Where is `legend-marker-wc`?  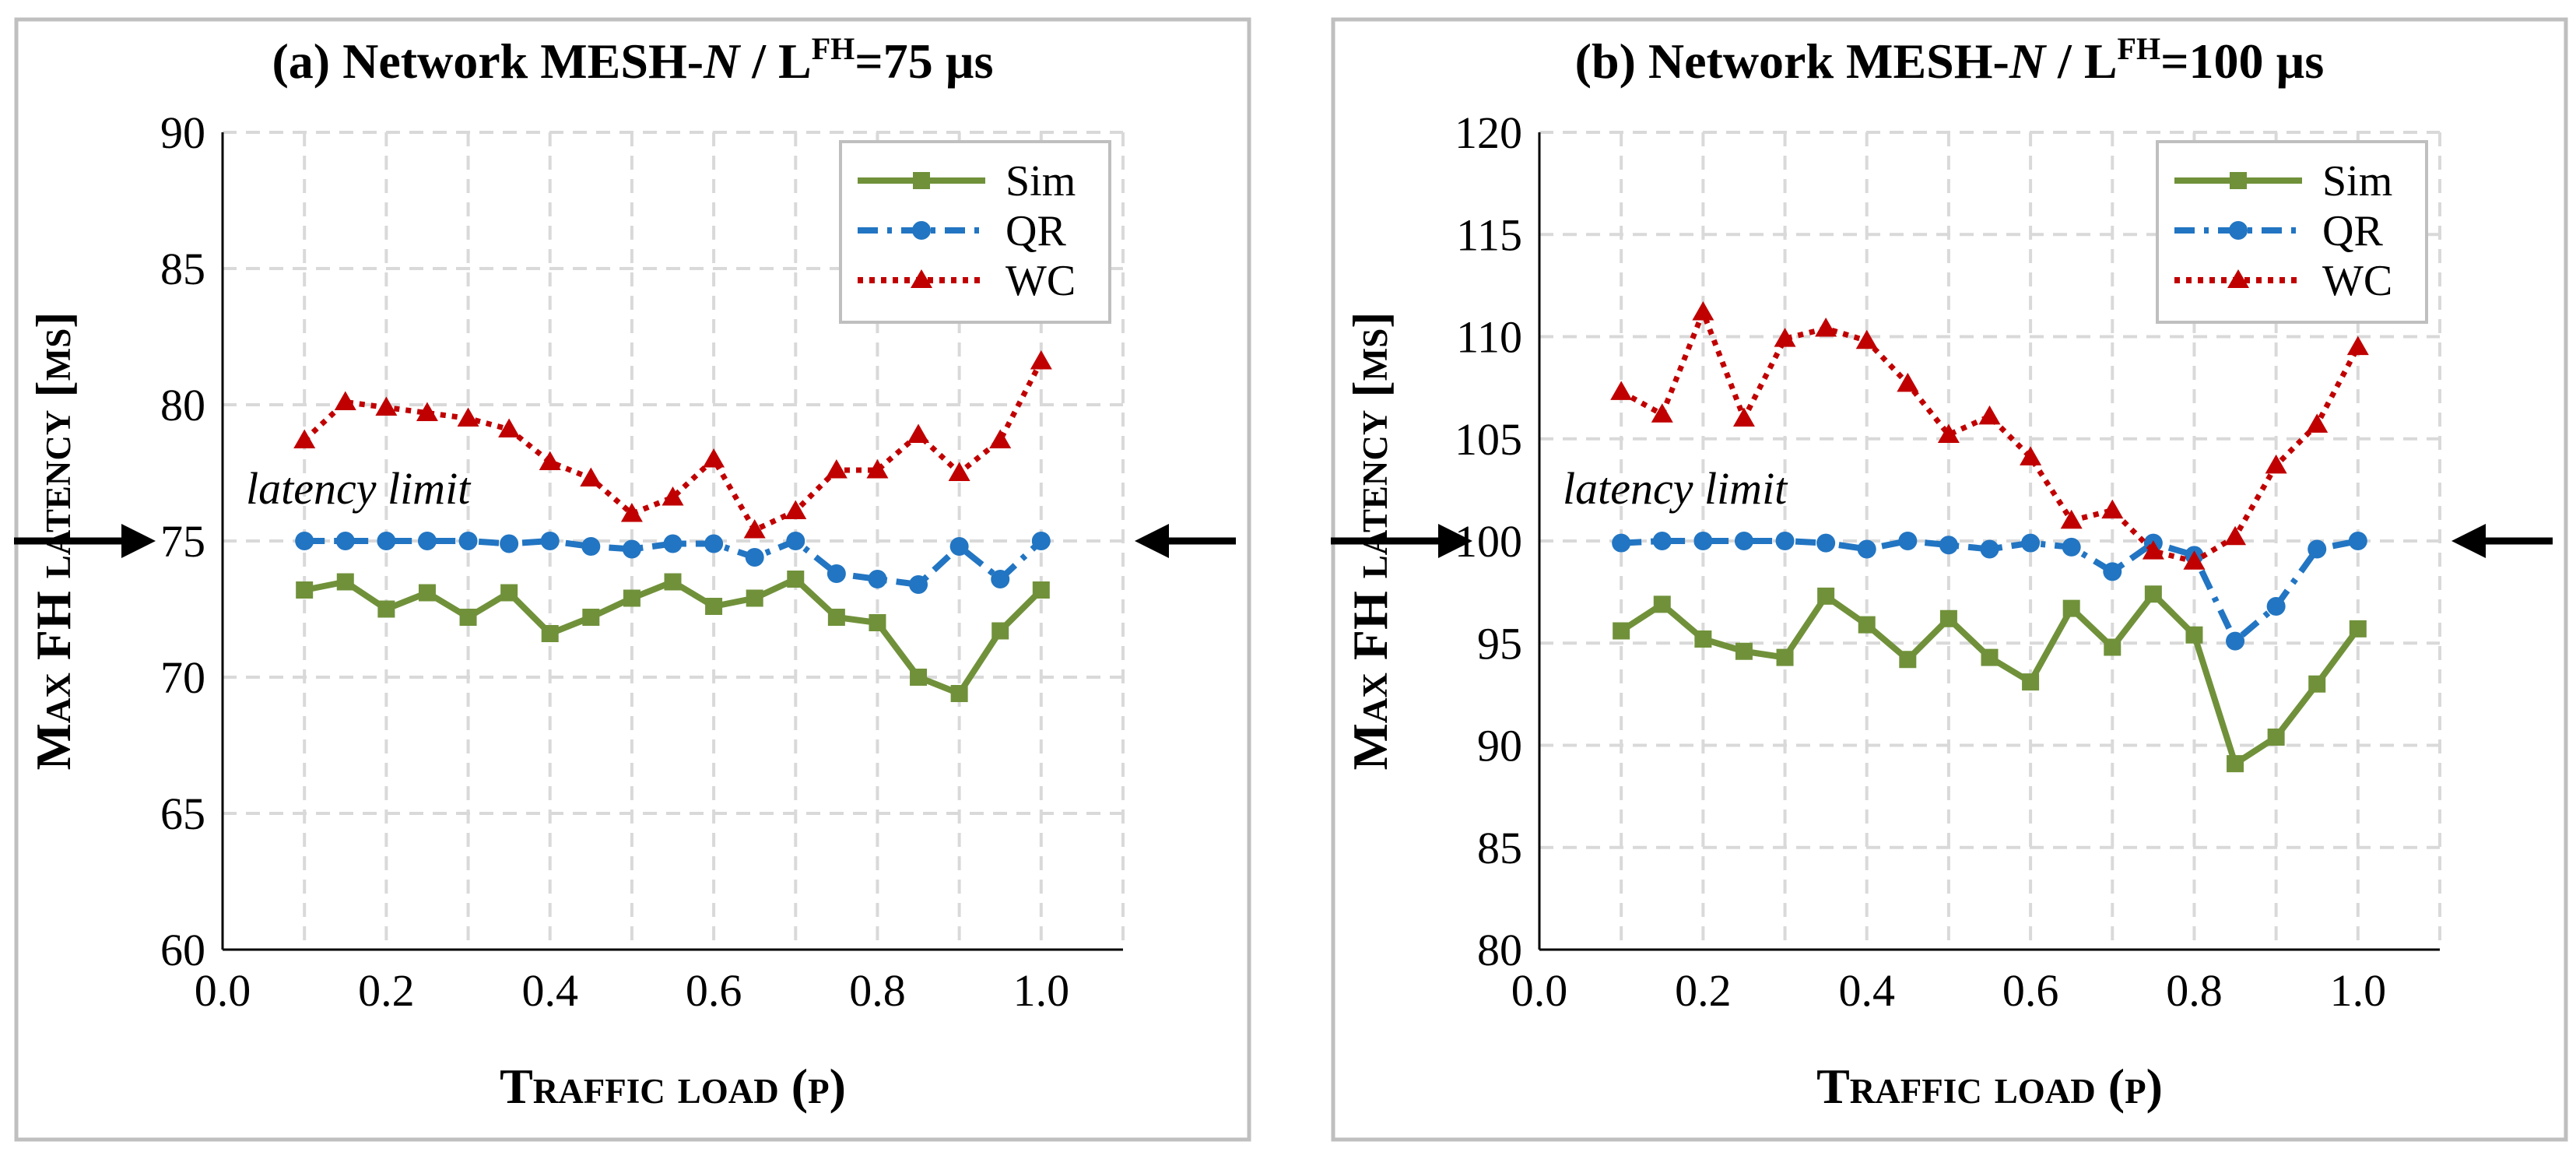
legend-marker-wc is located at coordinates (2238, 278).